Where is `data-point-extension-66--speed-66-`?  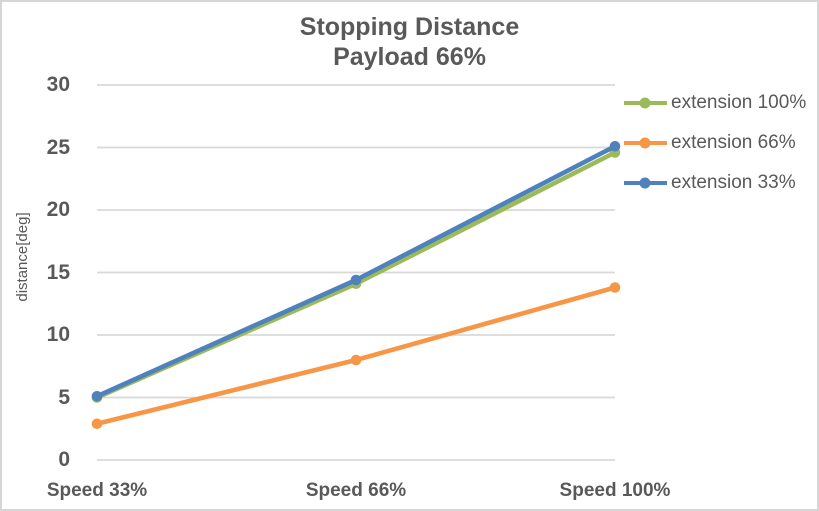 data-point-extension-66--speed-66- is located at coordinates (356, 360).